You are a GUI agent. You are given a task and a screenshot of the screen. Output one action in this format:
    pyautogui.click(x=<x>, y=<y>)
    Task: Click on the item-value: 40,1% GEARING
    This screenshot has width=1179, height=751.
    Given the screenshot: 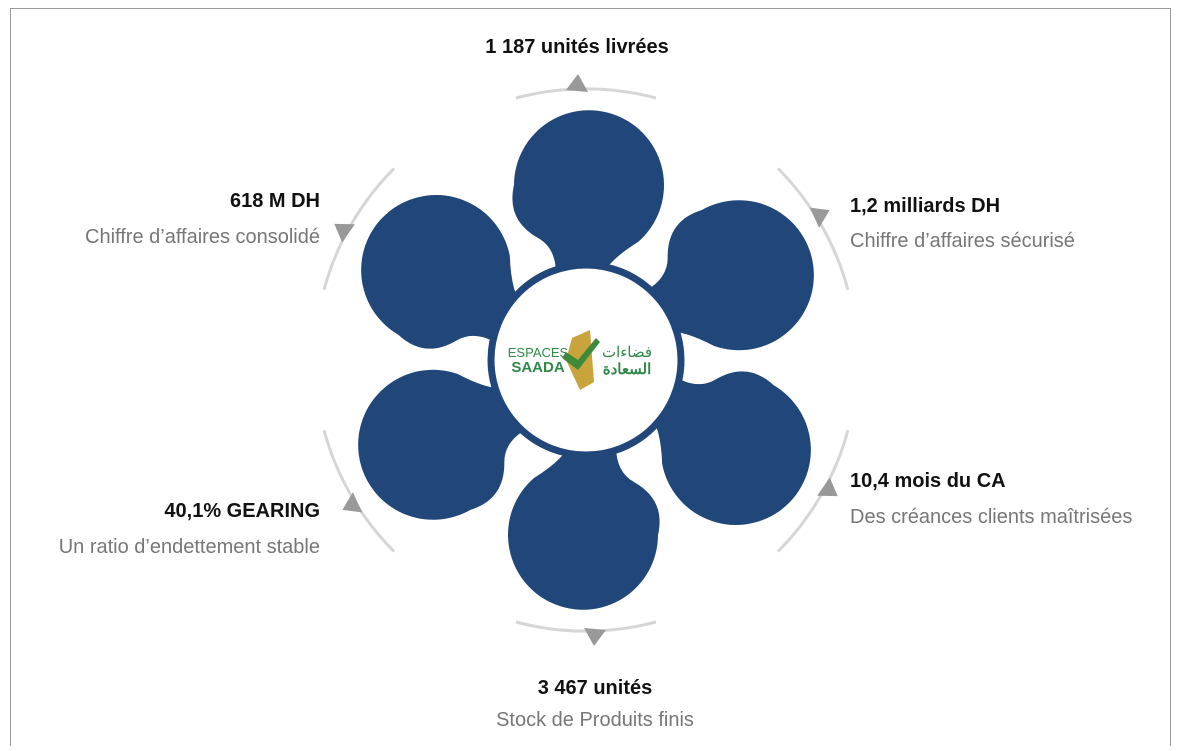 What is the action you would take?
    pyautogui.click(x=242, y=511)
    